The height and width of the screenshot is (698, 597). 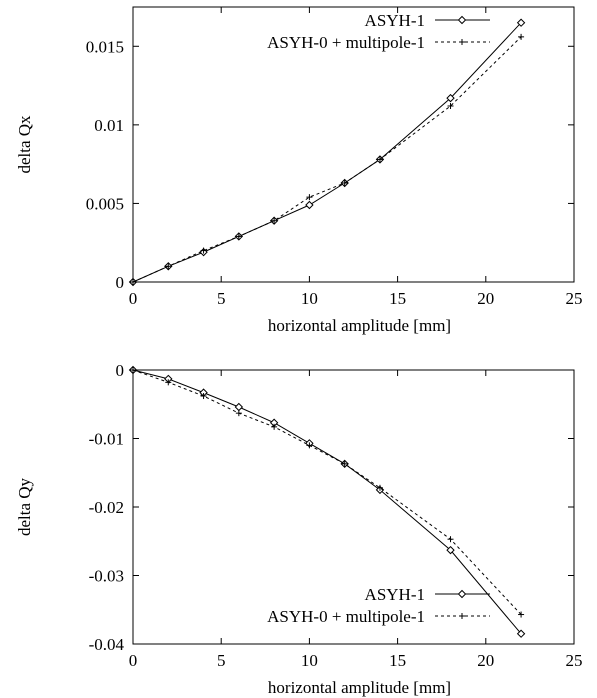 I want to click on y-tick-label: -0.02, so click(x=106, y=507).